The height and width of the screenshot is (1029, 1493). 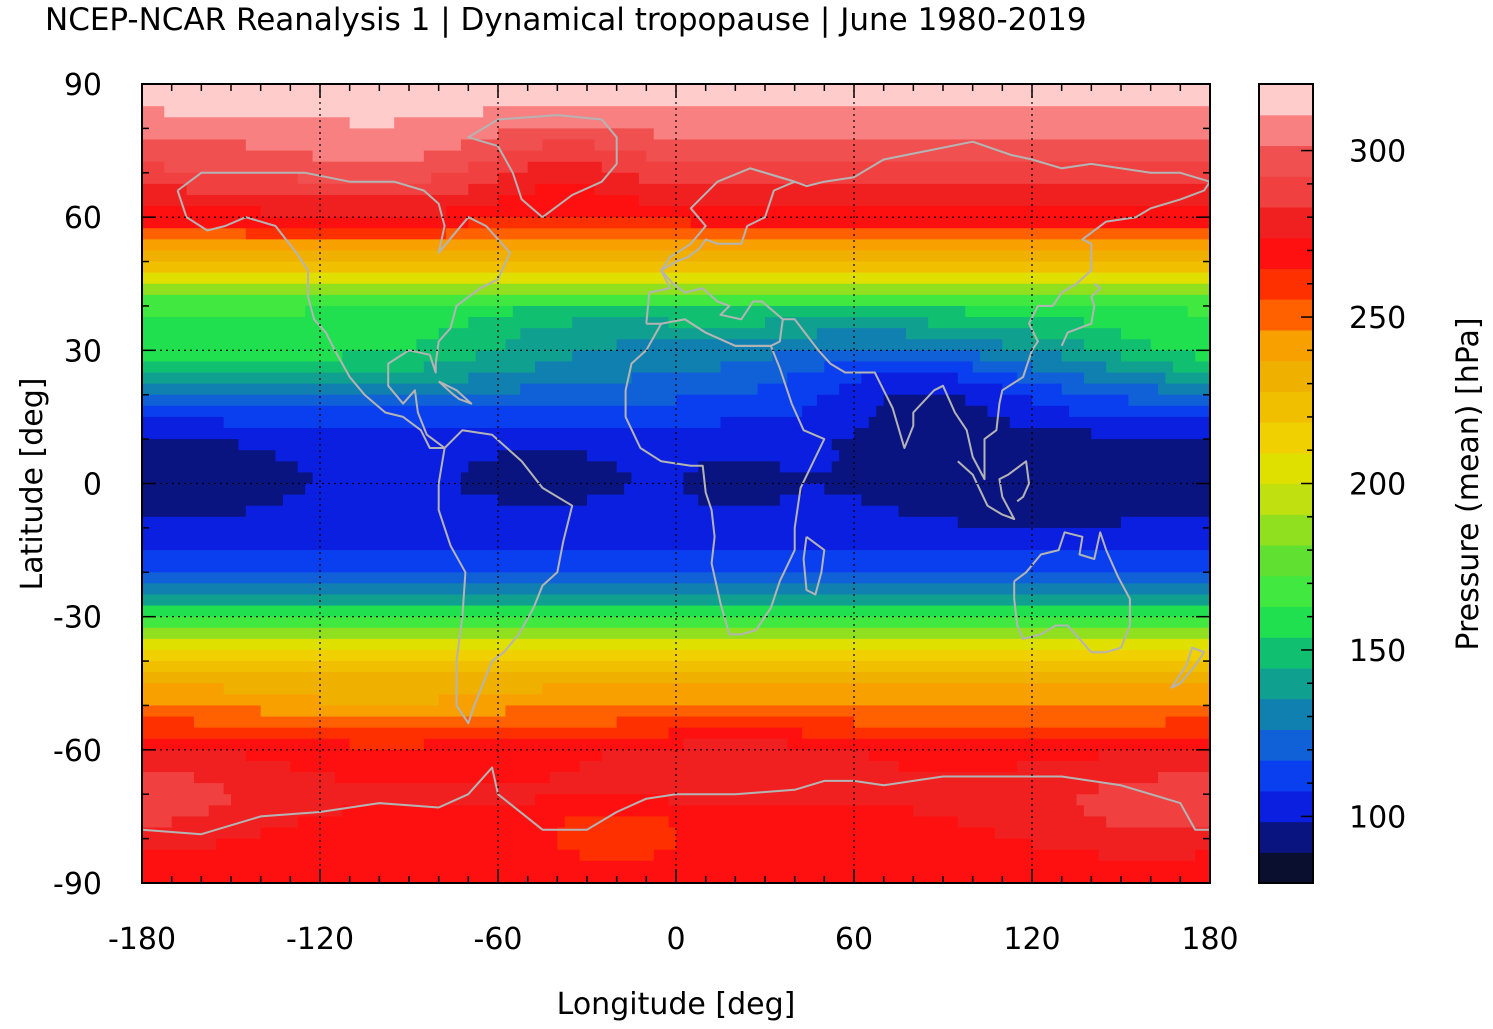 I want to click on y-tick-label: 30, so click(x=83, y=351).